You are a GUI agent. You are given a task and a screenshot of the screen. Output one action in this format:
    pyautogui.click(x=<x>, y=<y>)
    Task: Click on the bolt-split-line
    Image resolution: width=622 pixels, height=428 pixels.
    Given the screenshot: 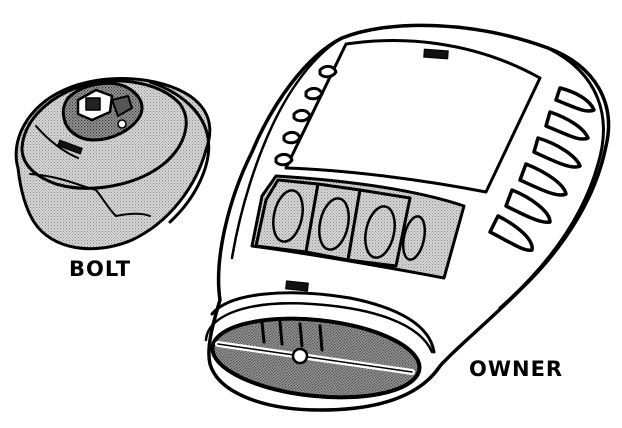 What is the action you would take?
    pyautogui.click(x=90, y=195)
    